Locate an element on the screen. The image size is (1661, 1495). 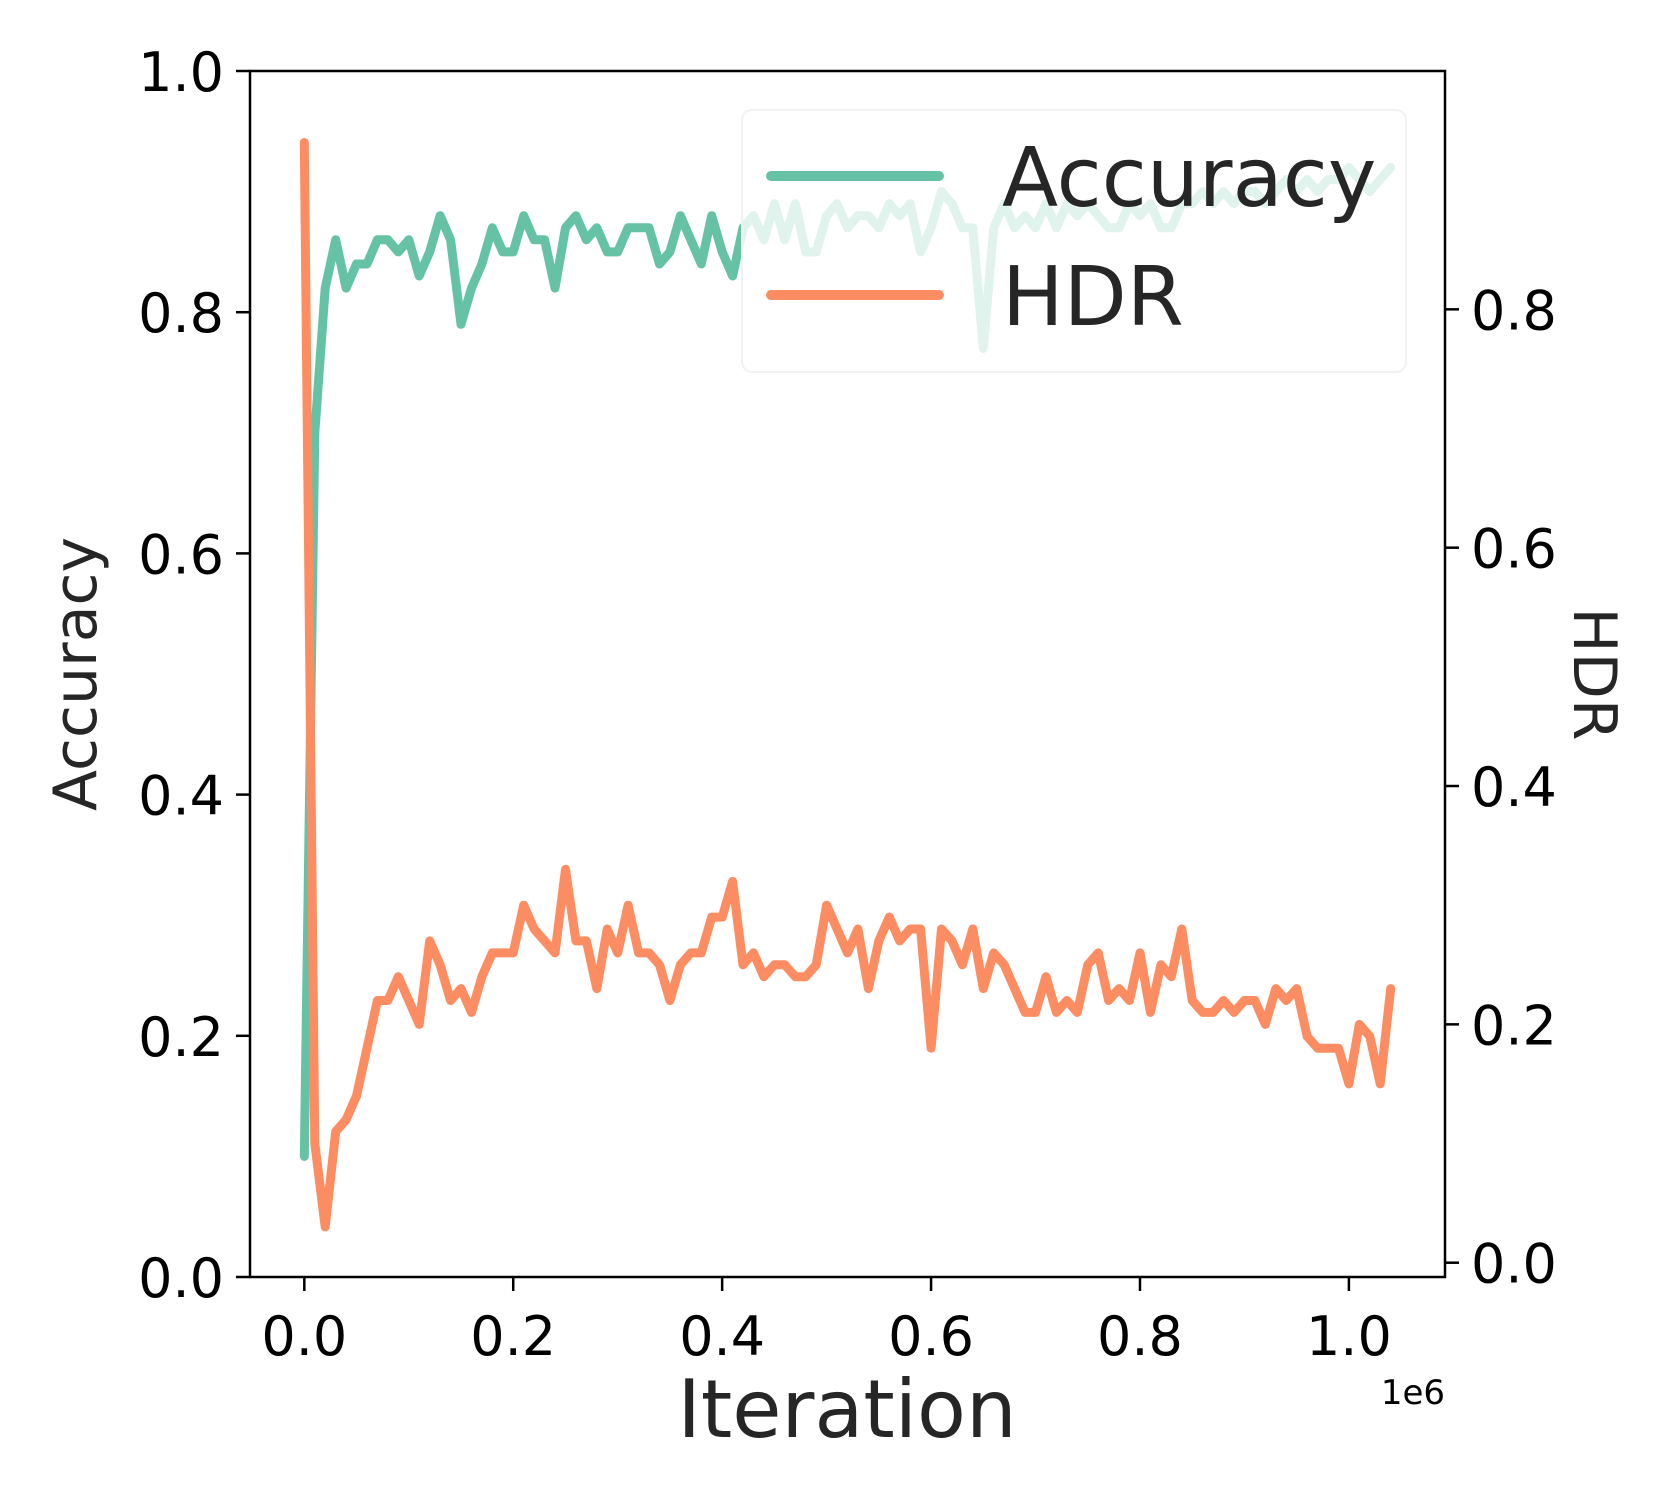
x-tick-label: 1.0 is located at coordinates (1349, 1336).